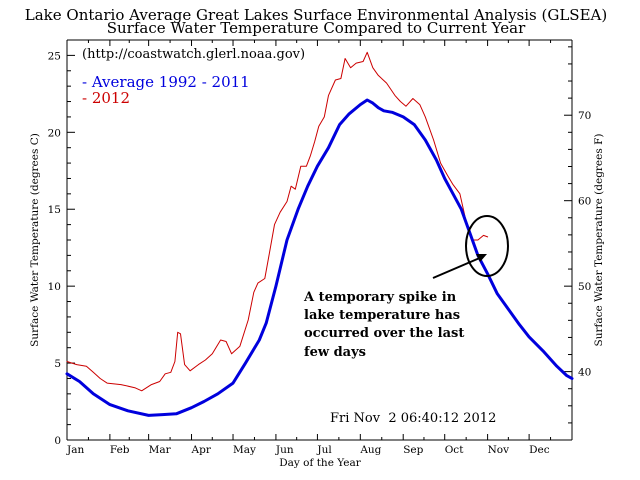 The height and width of the screenshot is (480, 640). What do you see at coordinates (384, 333) in the screenshot?
I see `callout-line-3: occurred over the last` at bounding box center [384, 333].